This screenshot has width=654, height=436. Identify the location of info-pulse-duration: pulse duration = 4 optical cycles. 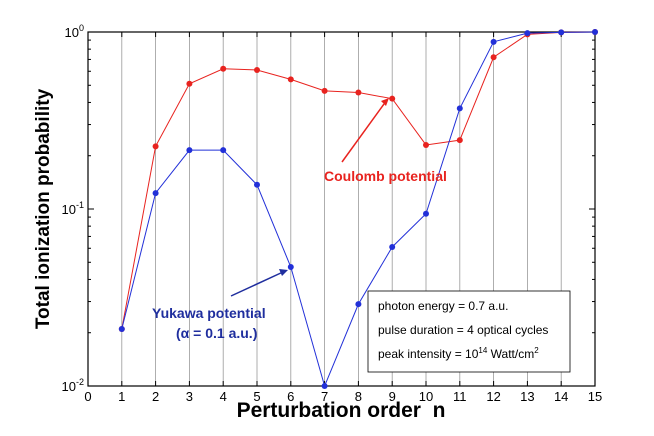
(463, 330).